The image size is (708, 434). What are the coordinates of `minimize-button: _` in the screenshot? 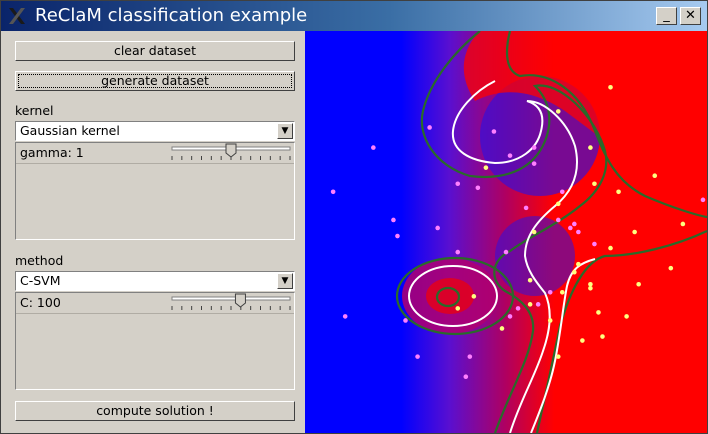 It's located at (666, 16).